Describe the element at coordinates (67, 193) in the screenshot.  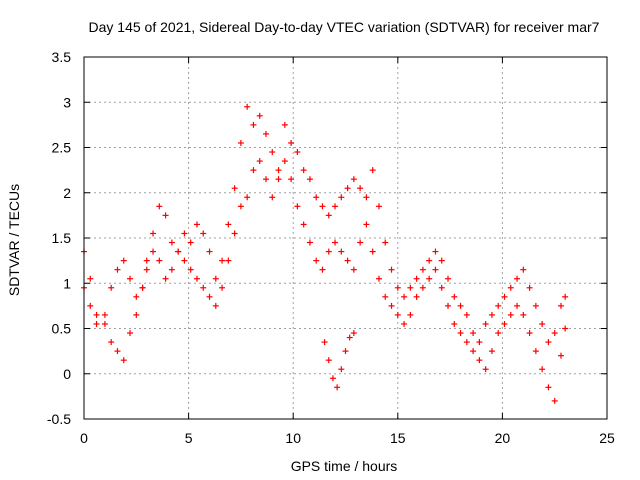
I see `y-tick-label: 2` at that location.